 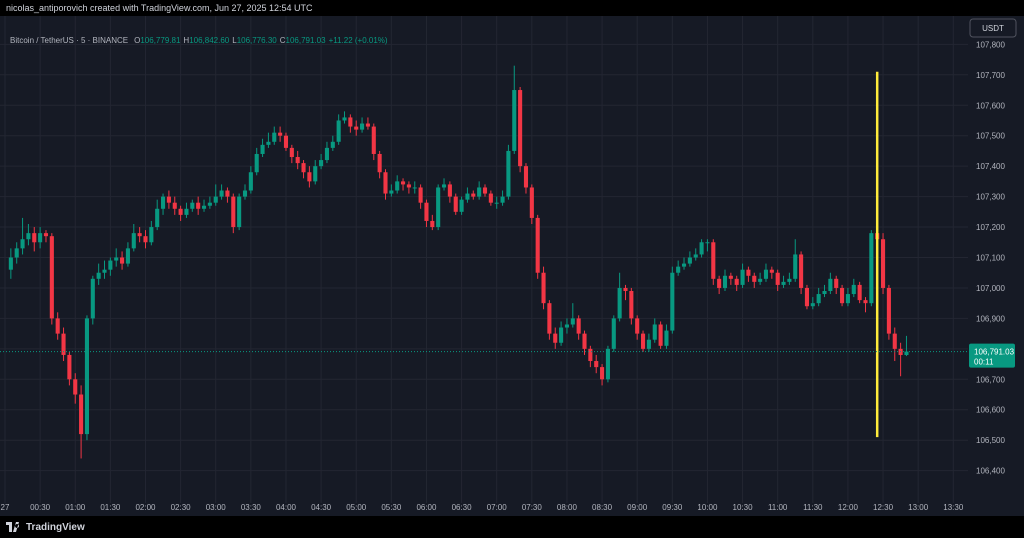 What do you see at coordinates (256, 40) in the screenshot?
I see `ohlc-value: 106,776.30` at bounding box center [256, 40].